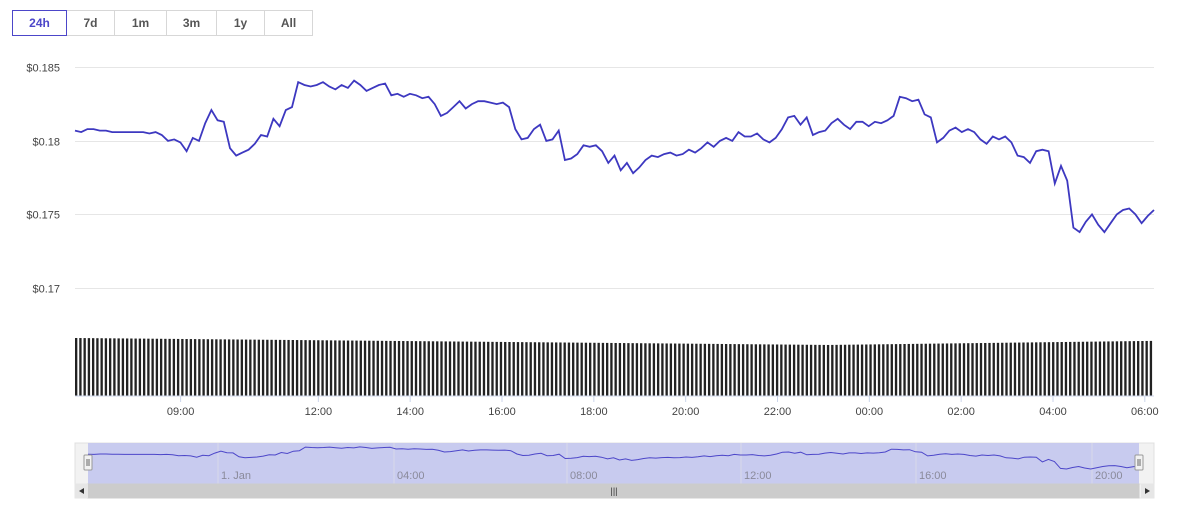  What do you see at coordinates (46, 143) in the screenshot?
I see `y-tick-label: $0.18` at bounding box center [46, 143].